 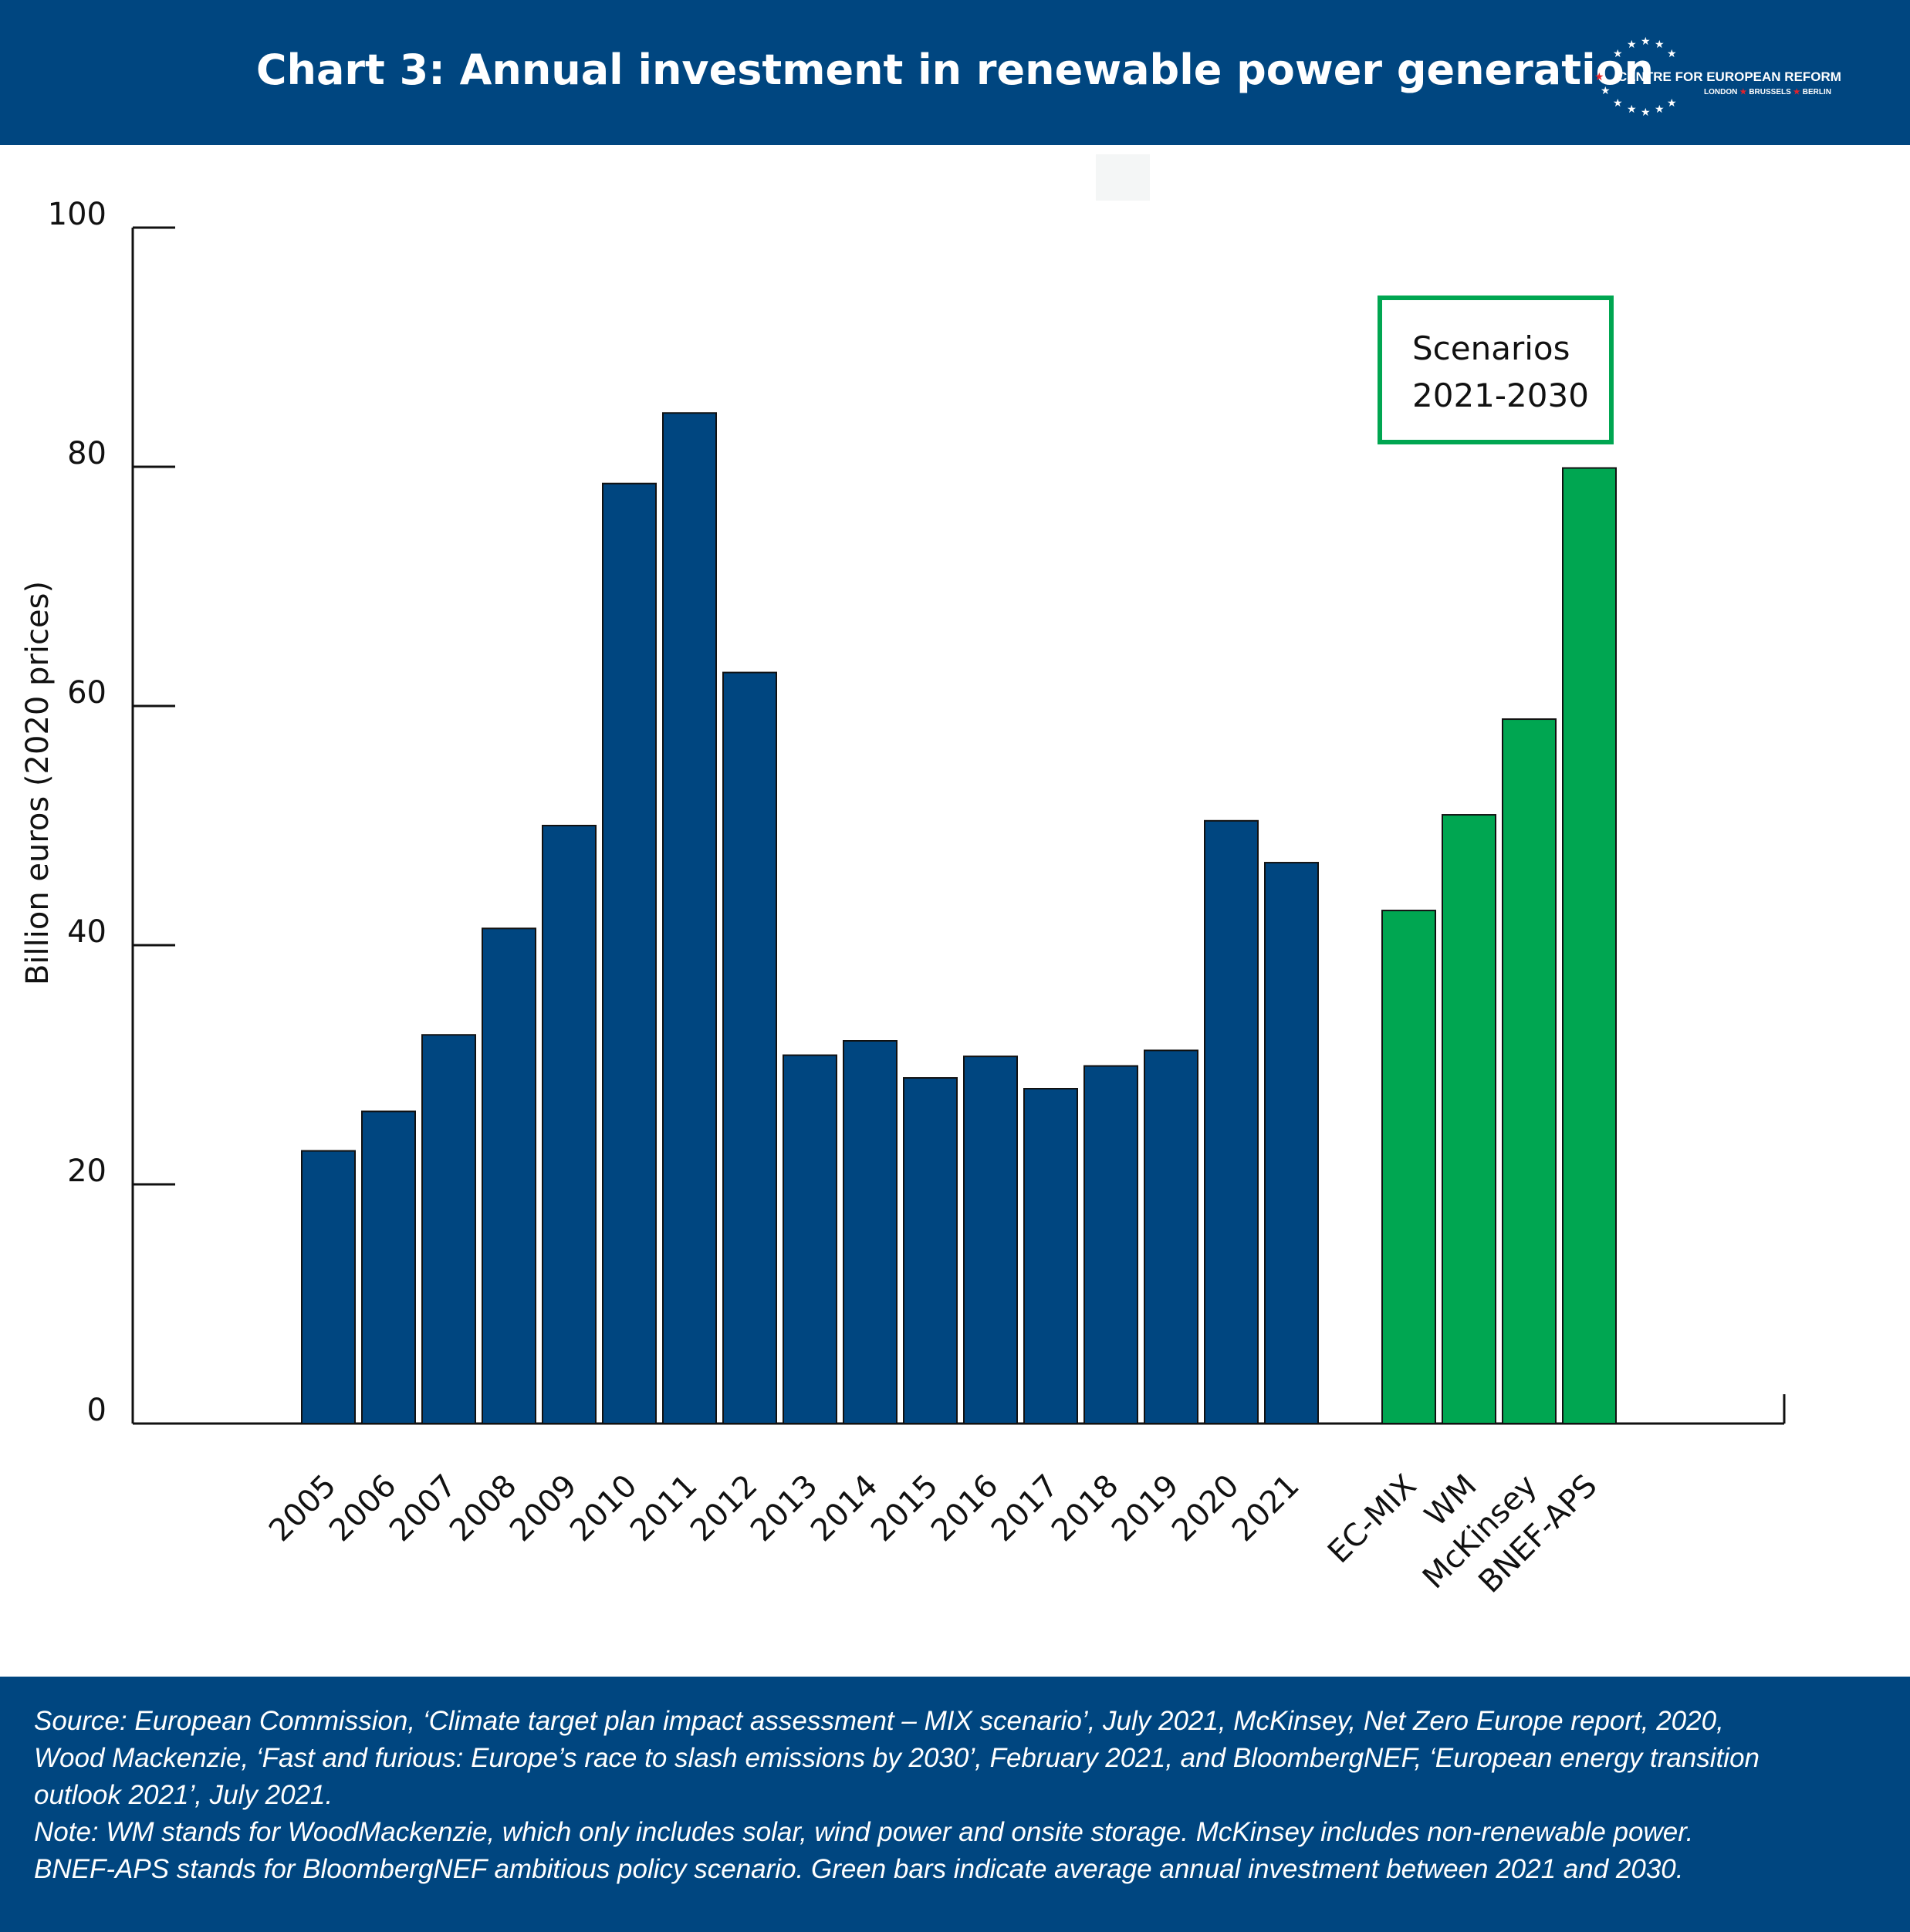 What do you see at coordinates (38, 783) in the screenshot?
I see `y-axis-title: Billion euros (2020 prices)` at bounding box center [38, 783].